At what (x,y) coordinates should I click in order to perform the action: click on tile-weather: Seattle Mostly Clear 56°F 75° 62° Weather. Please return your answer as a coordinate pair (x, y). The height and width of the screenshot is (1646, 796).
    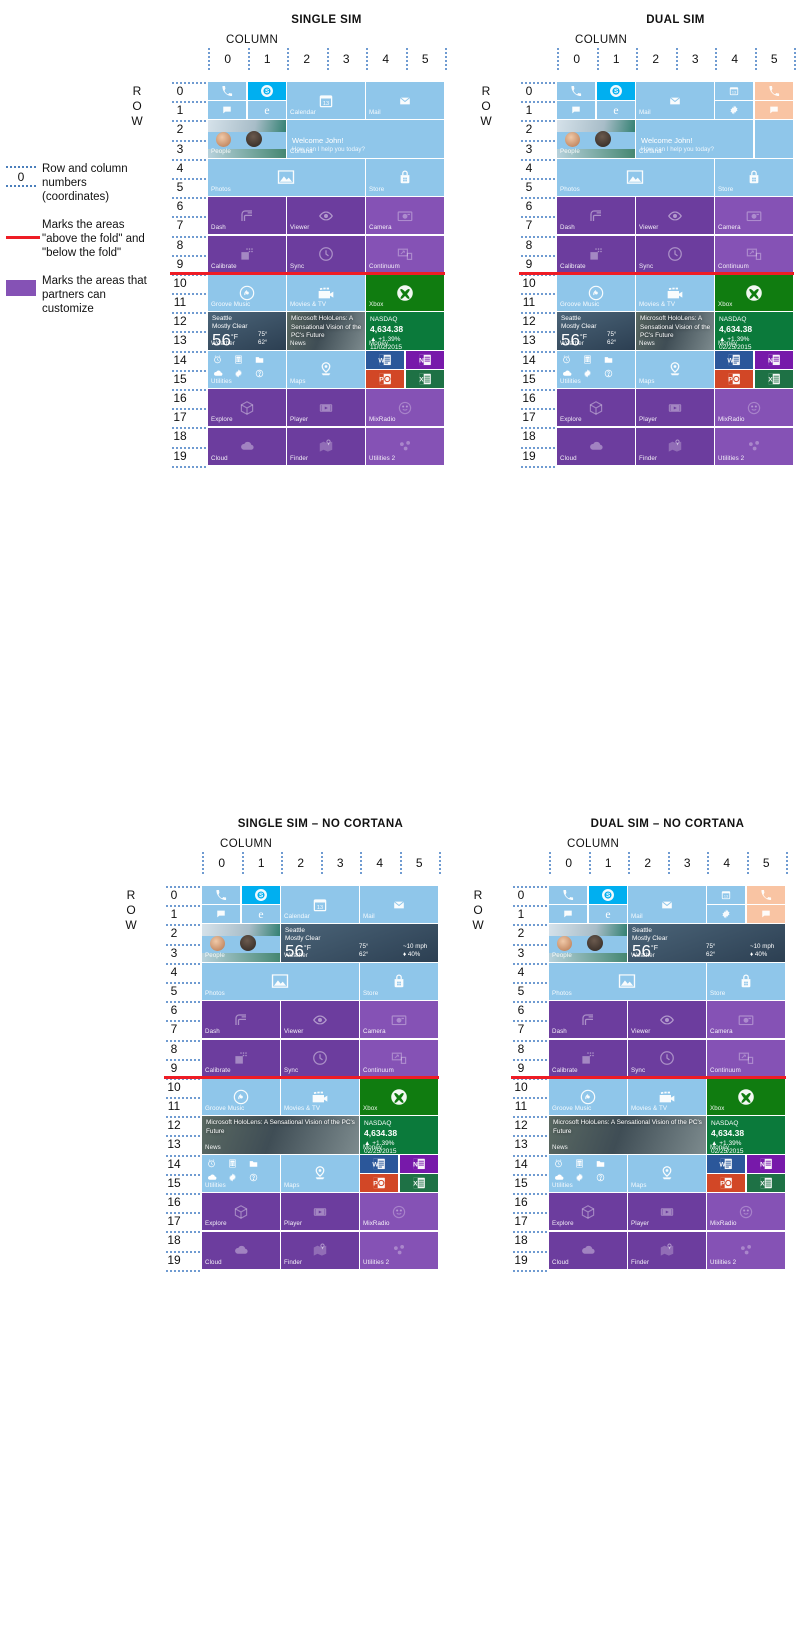
    Looking at the image, I should click on (596, 331).